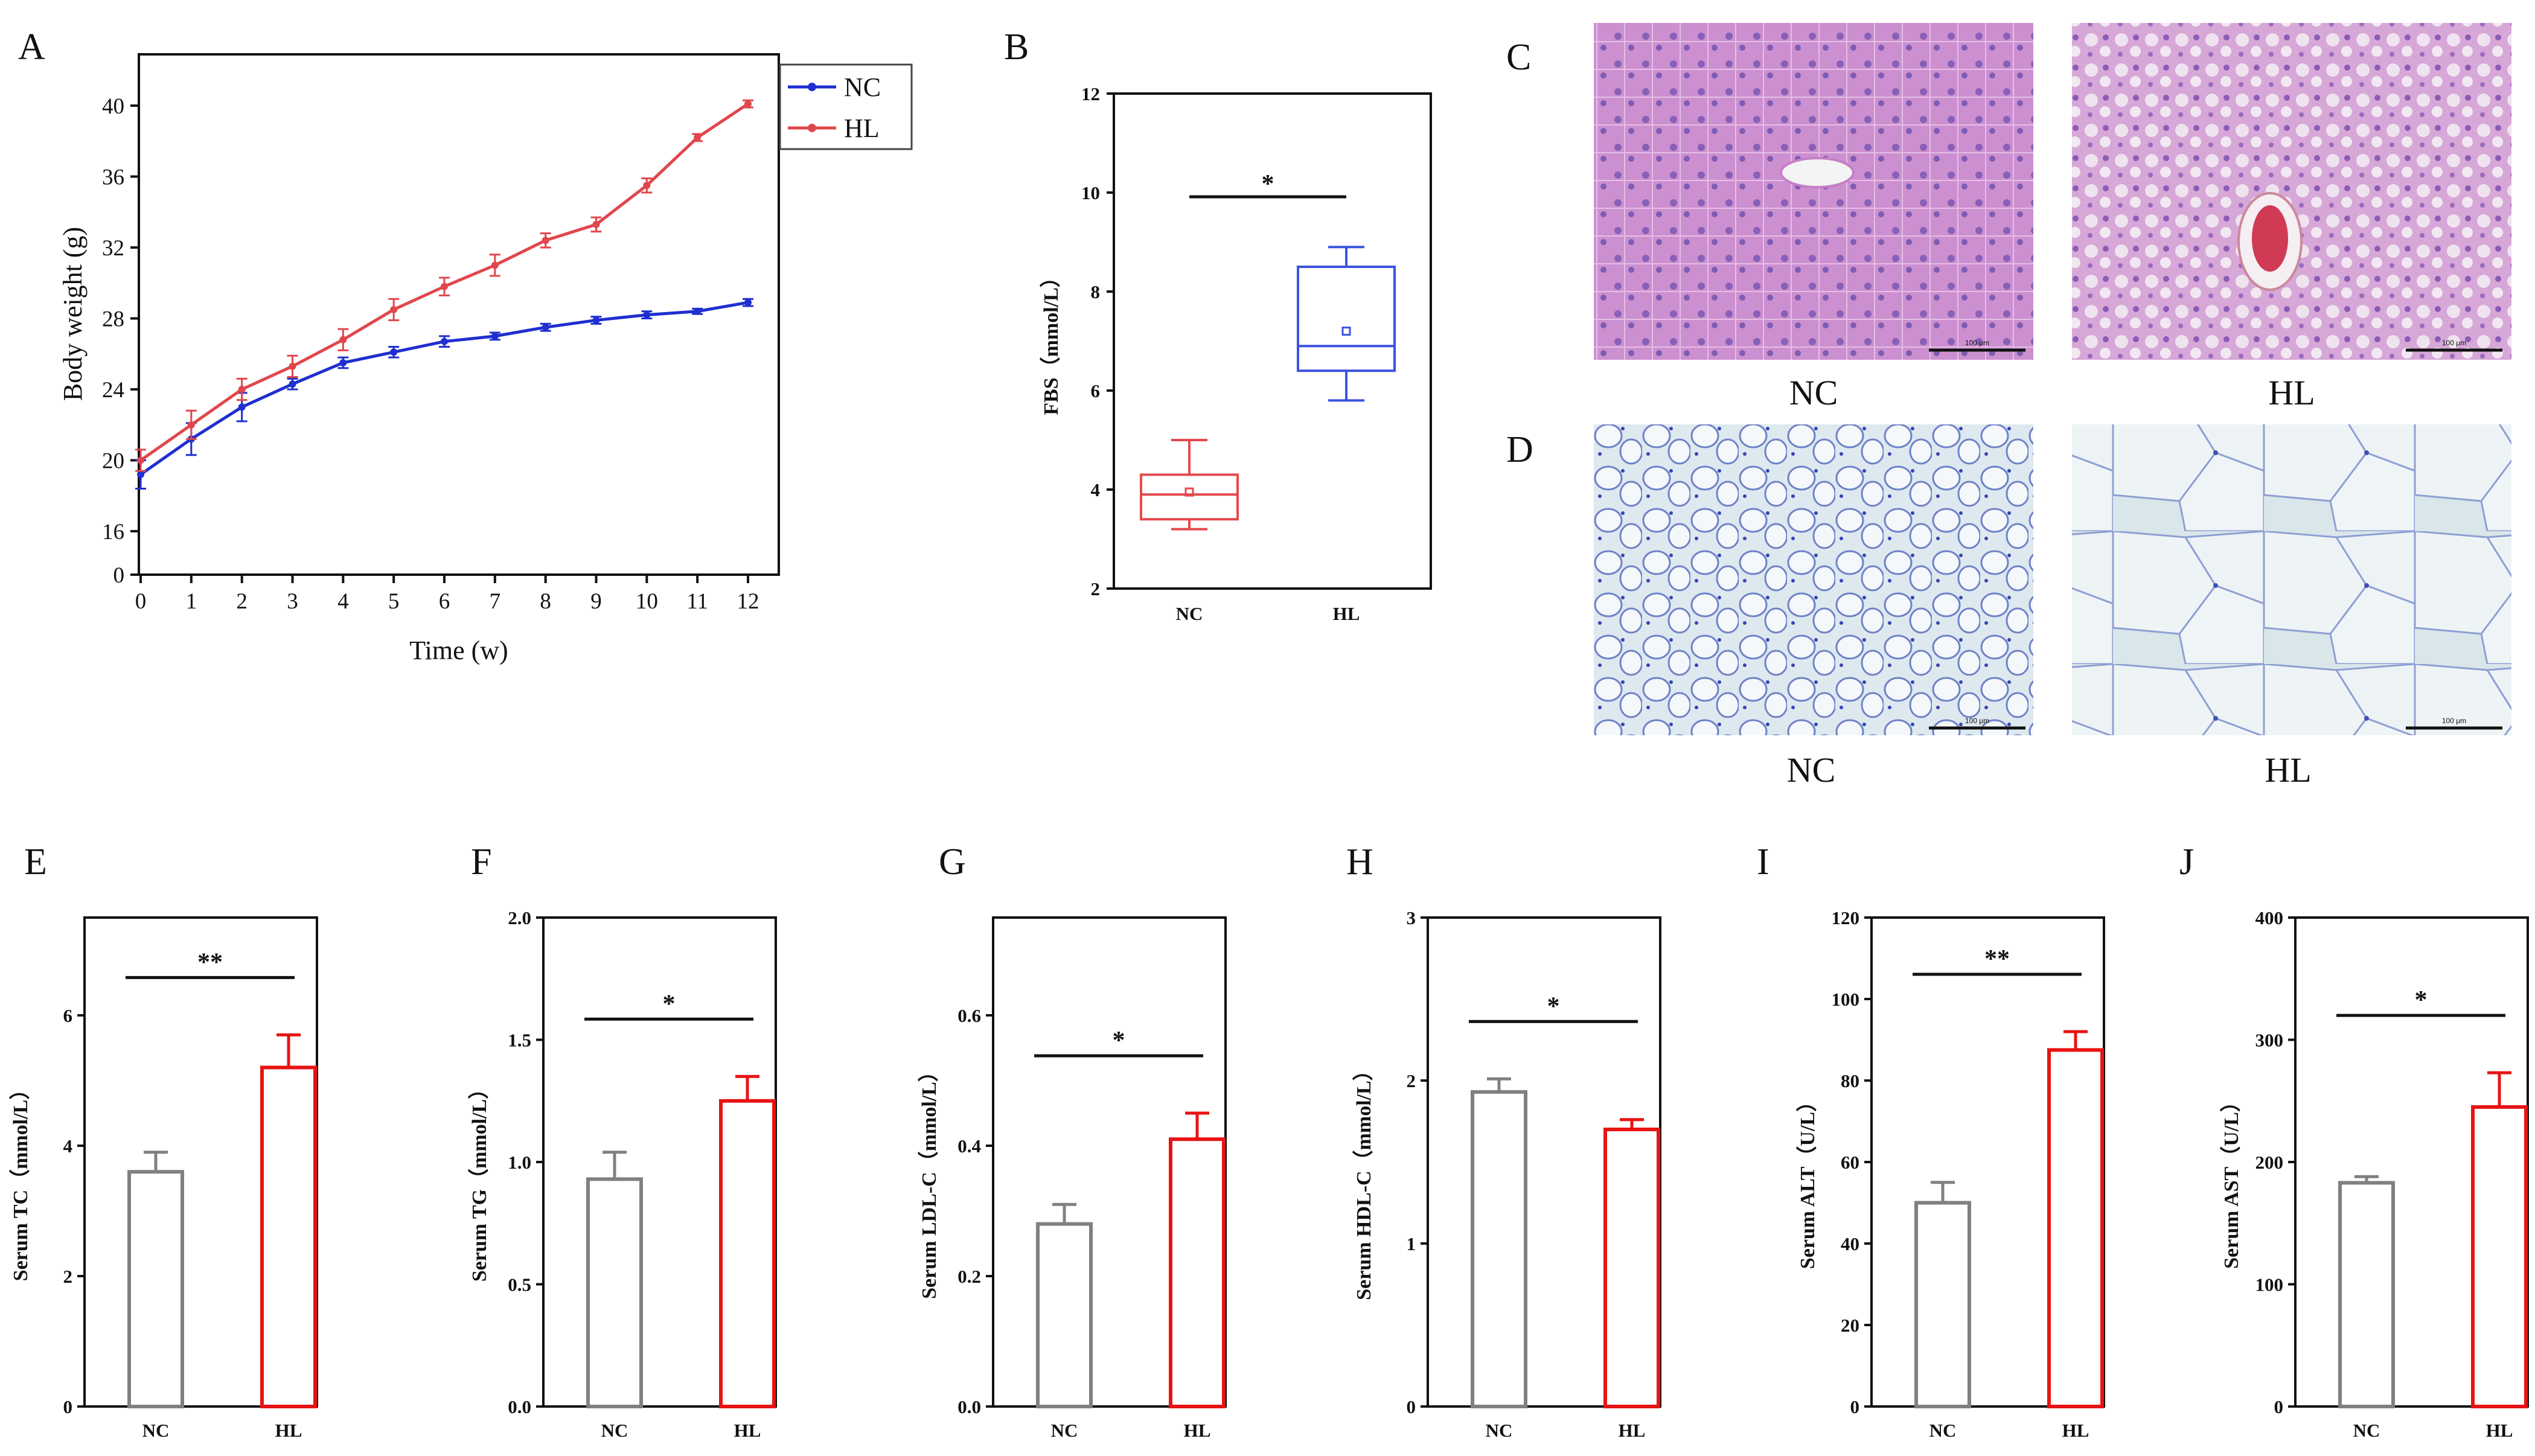  I want to click on panel-letter-i: I, so click(1763, 862).